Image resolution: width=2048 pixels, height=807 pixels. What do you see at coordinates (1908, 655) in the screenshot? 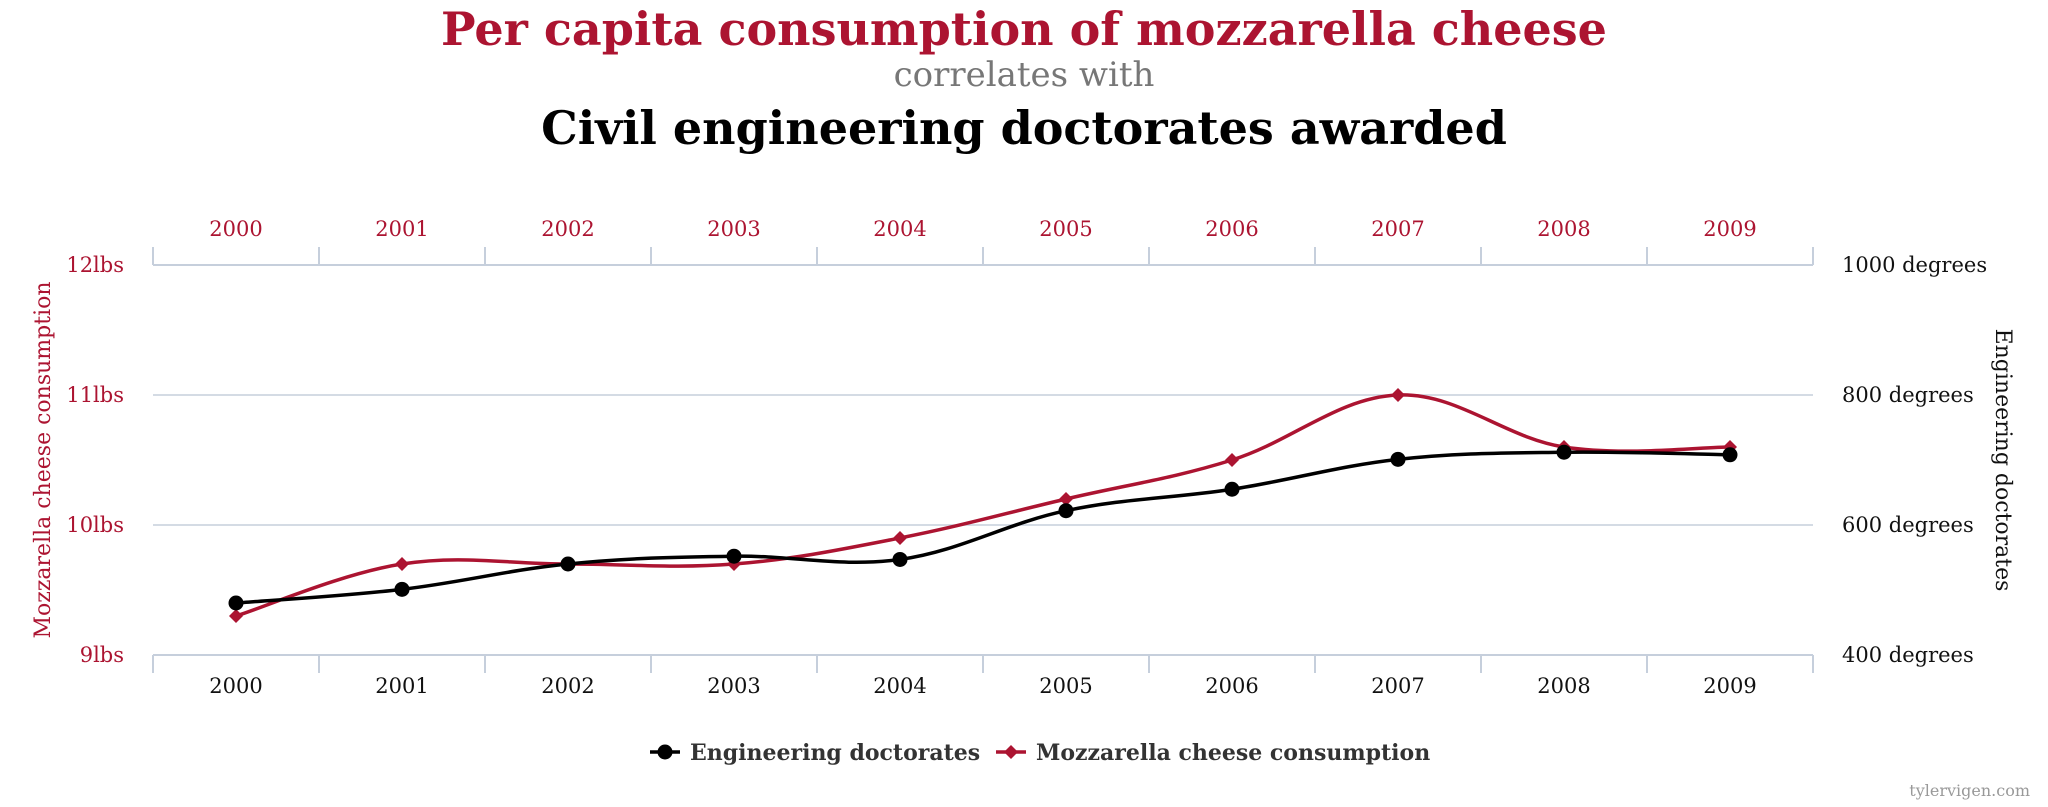
I see `y-right-tick-label: 400 degrees` at bounding box center [1908, 655].